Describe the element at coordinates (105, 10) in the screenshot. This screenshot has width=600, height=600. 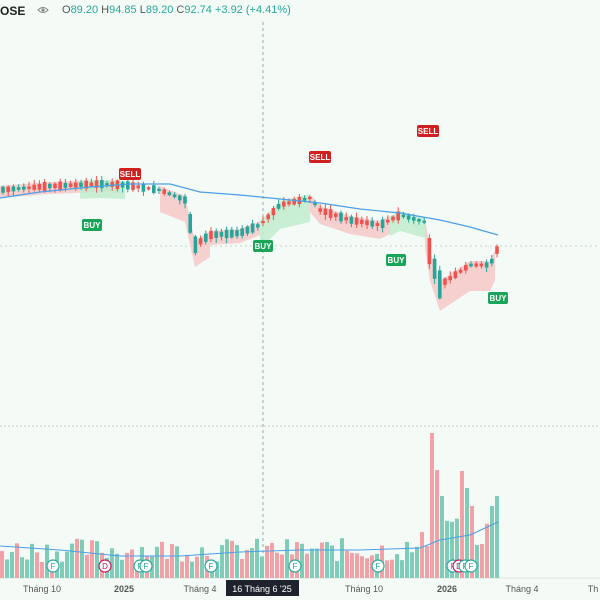
I see `ohlc-high-key: H` at that location.